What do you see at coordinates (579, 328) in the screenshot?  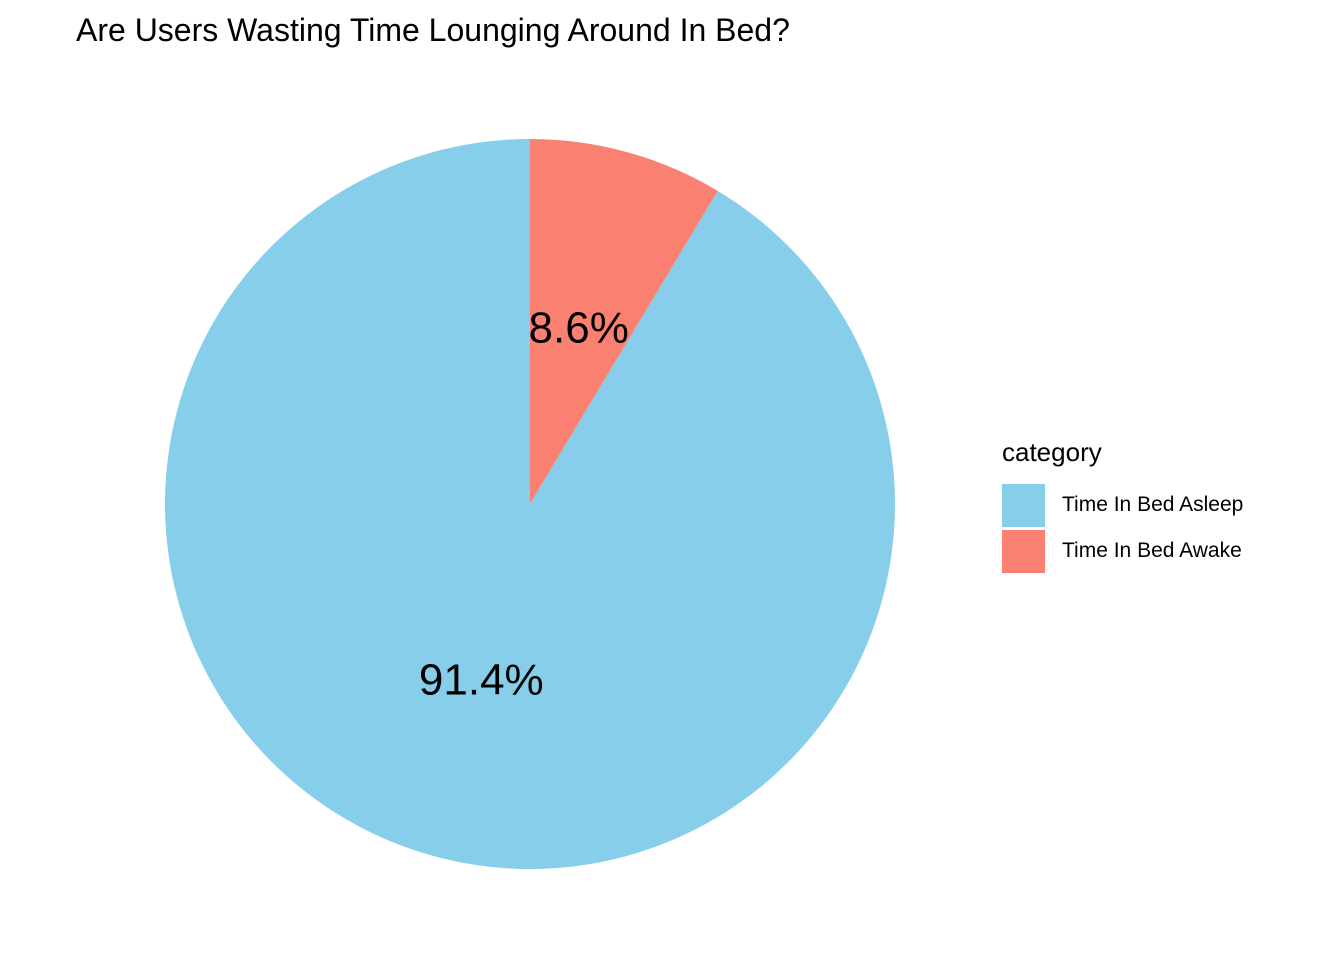 I see `slice-label-awake: 8.6%` at bounding box center [579, 328].